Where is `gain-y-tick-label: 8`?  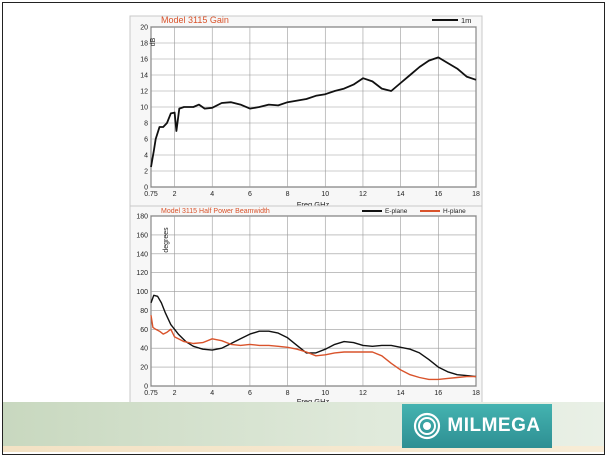 gain-y-tick-label: 8 is located at coordinates (146, 124).